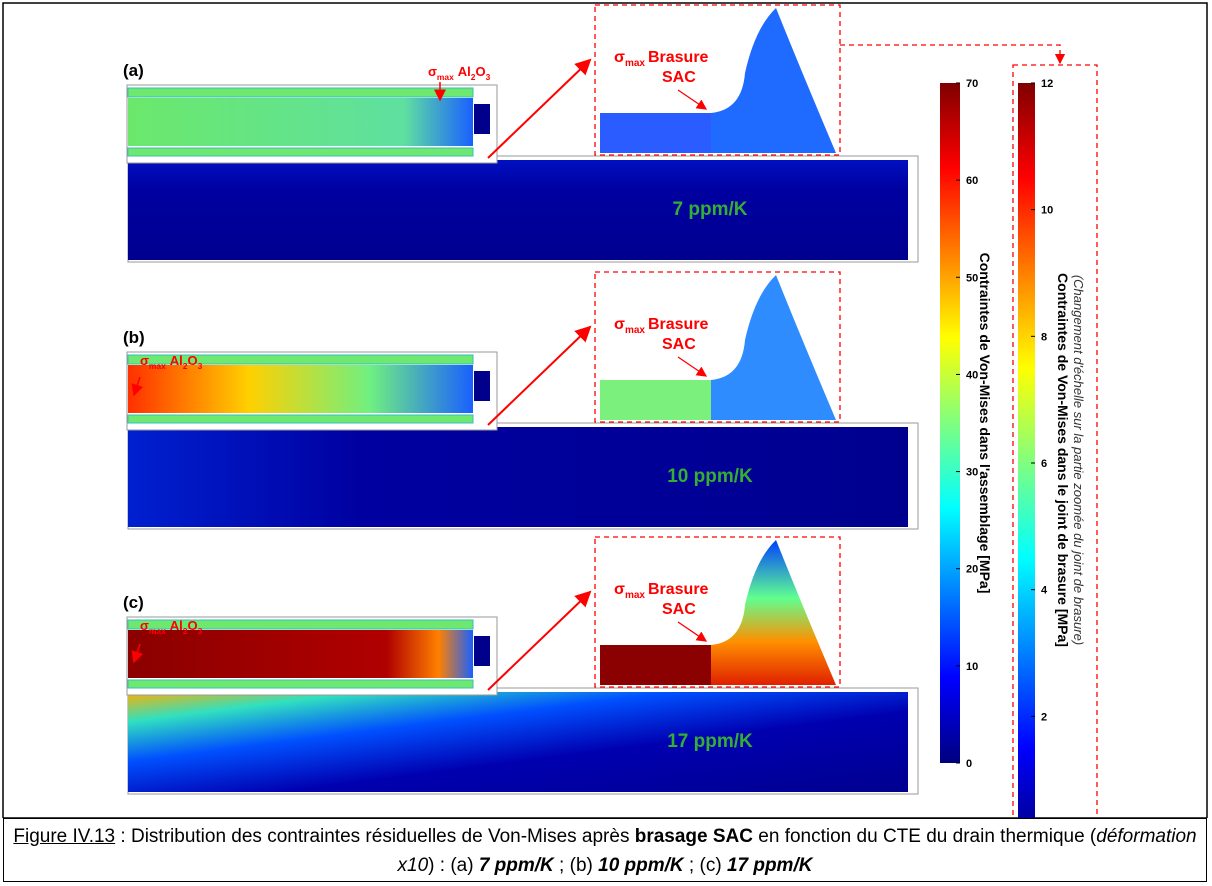 The width and height of the screenshot is (1212, 886). What do you see at coordinates (641, 865) in the screenshot?
I see `caption-text: 10 ppm/K` at bounding box center [641, 865].